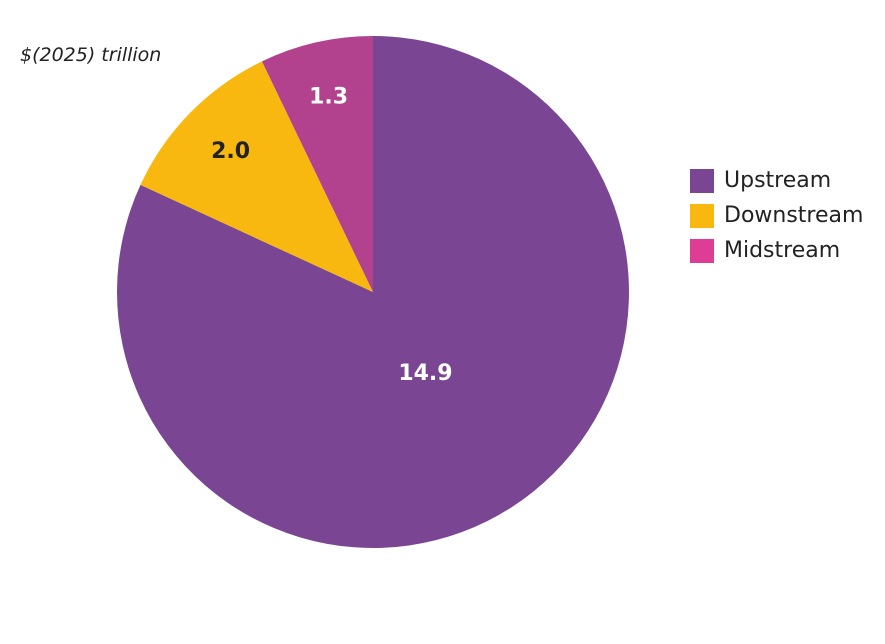 This screenshot has width=885, height=644. What do you see at coordinates (782, 250) in the screenshot?
I see `legend-label: Midstream` at bounding box center [782, 250].